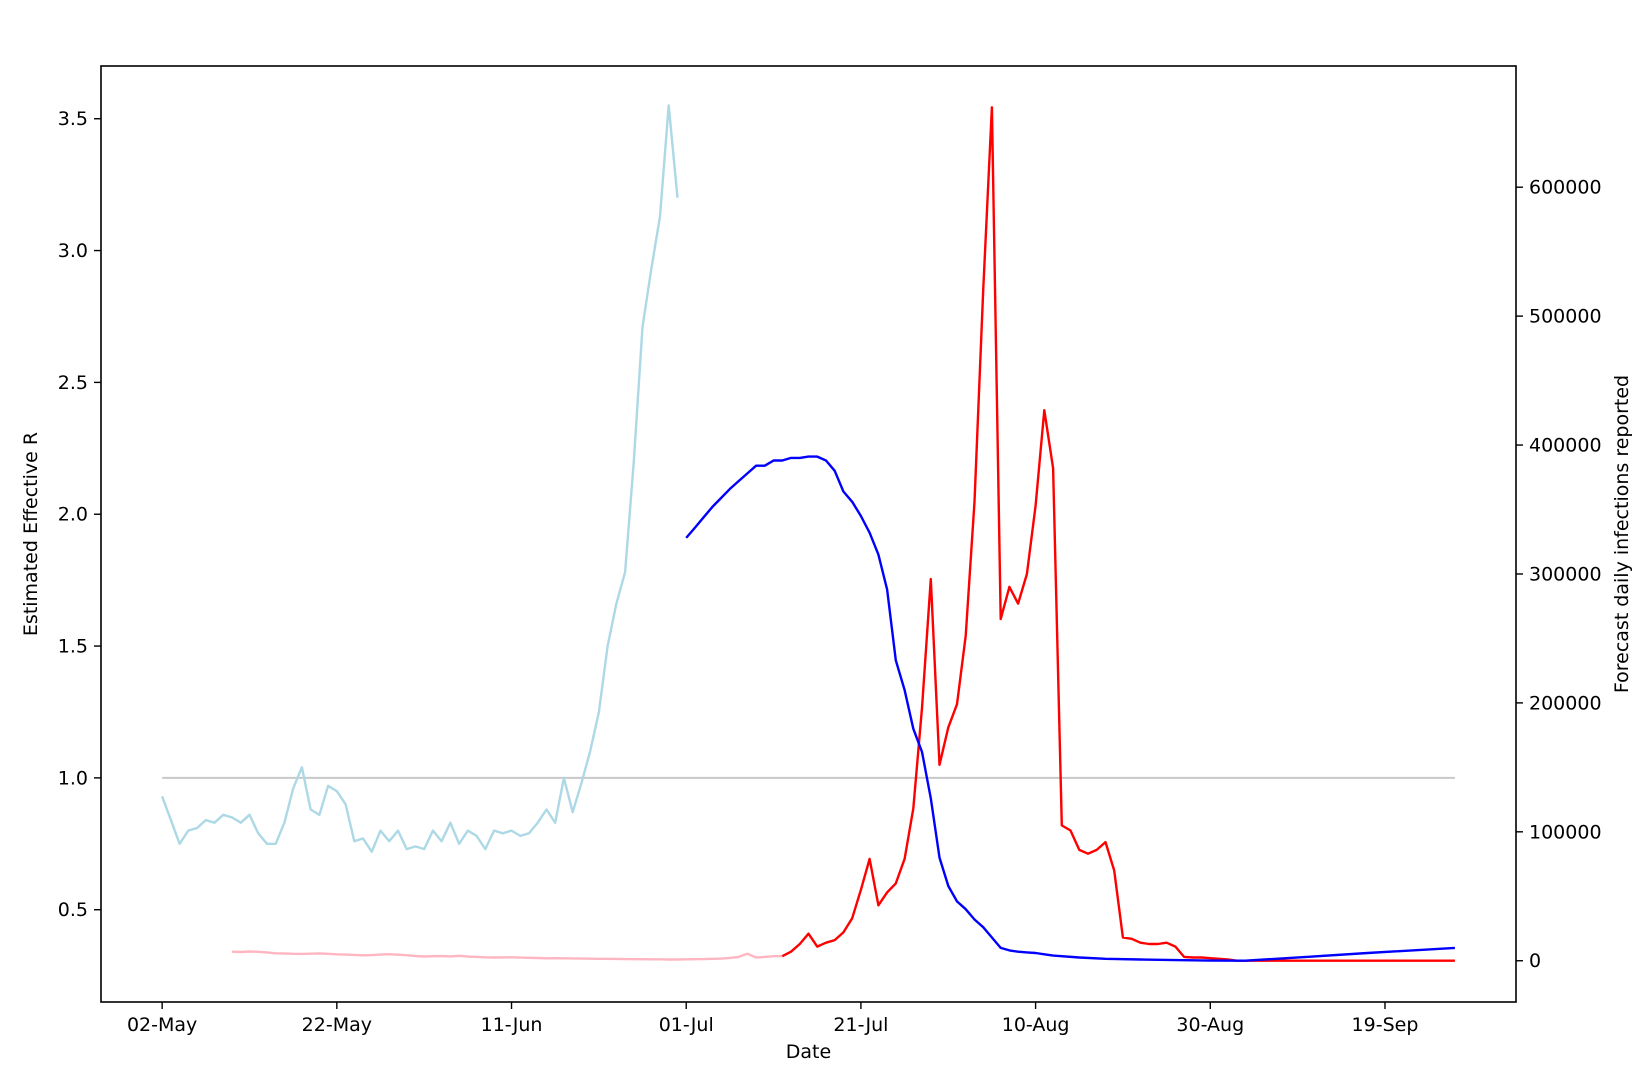 The width and height of the screenshot is (1651, 1091). What do you see at coordinates (1565, 574) in the screenshot?
I see `y-right-tick-label: 300000` at bounding box center [1565, 574].